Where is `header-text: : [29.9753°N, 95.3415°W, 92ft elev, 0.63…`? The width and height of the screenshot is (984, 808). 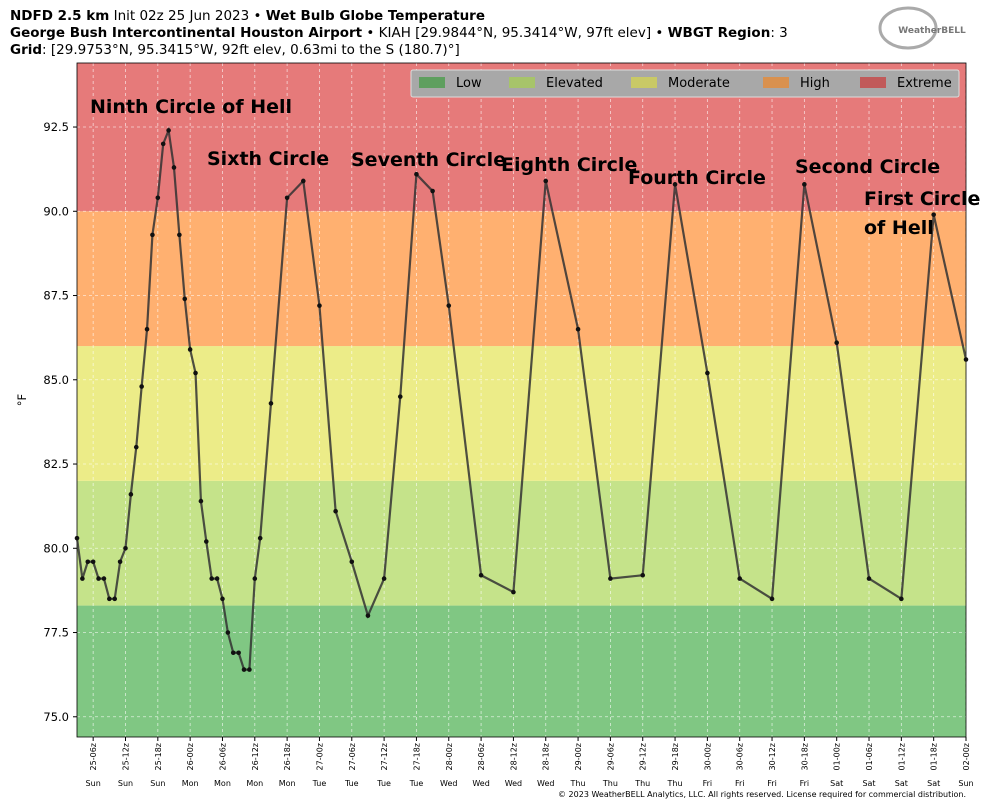
header-text: : [29.9753°N, 95.3415°W, 92ft elev, 0.63… is located at coordinates (251, 50).